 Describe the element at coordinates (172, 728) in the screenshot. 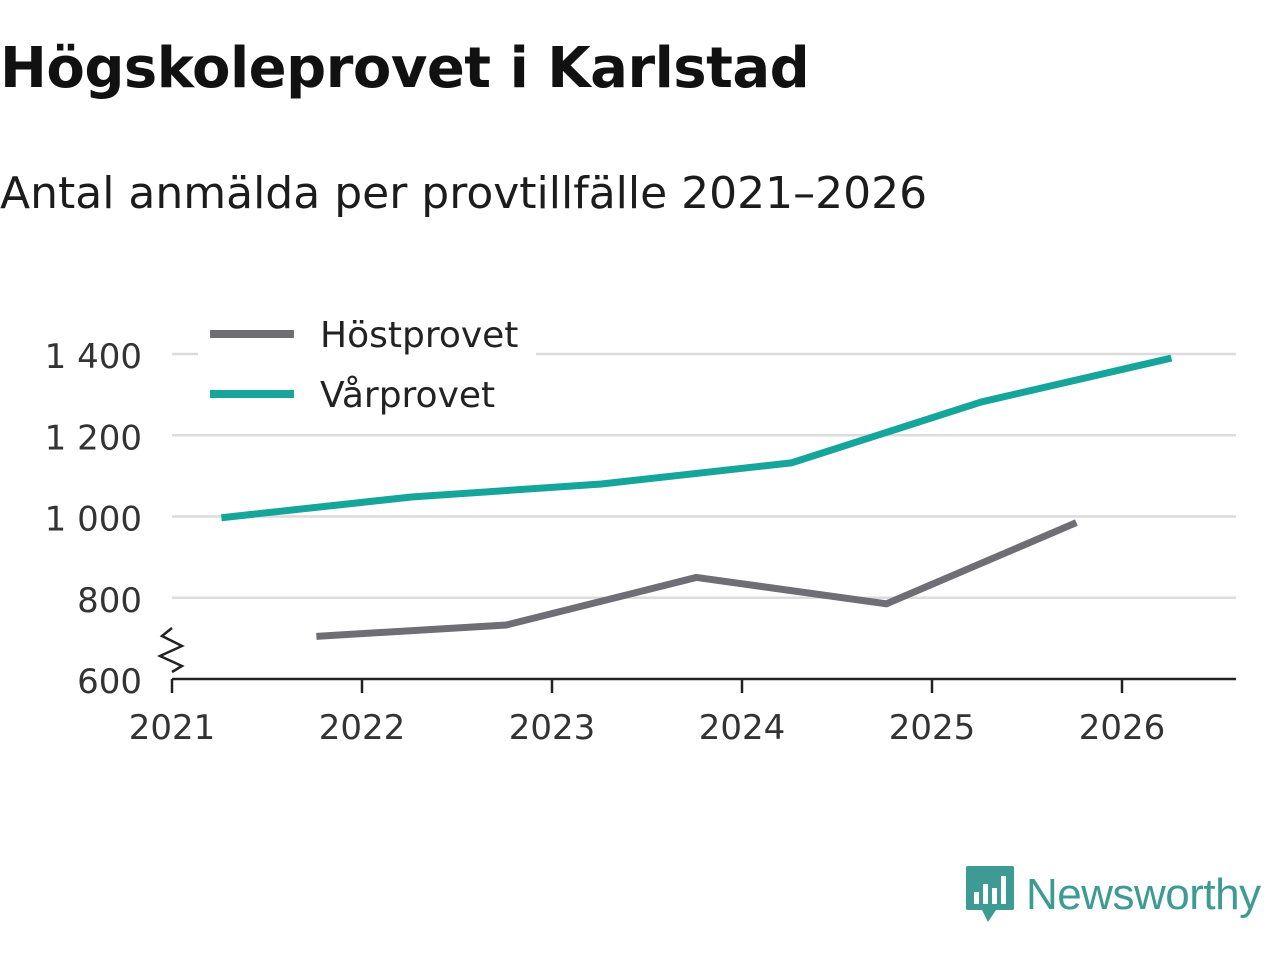

I see `x-tick-label: 2021` at that location.